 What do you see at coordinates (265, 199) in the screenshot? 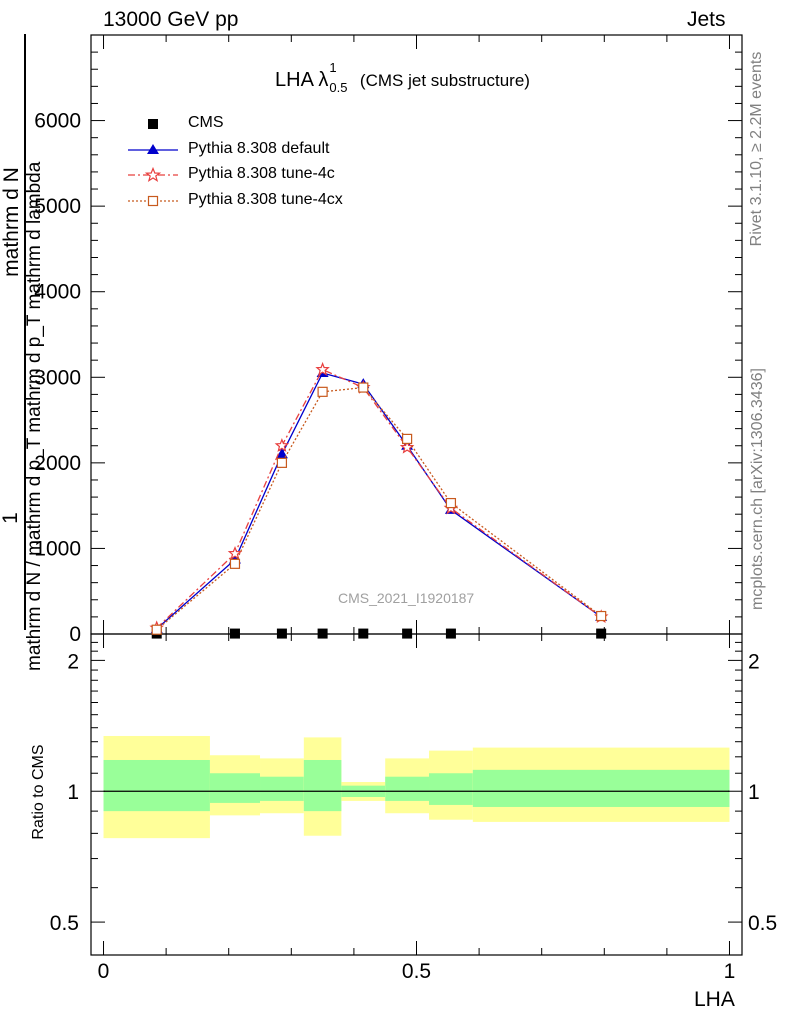
I see `legend-tune4cx-label: Pythia 8.308 tune-4cx` at bounding box center [265, 199].